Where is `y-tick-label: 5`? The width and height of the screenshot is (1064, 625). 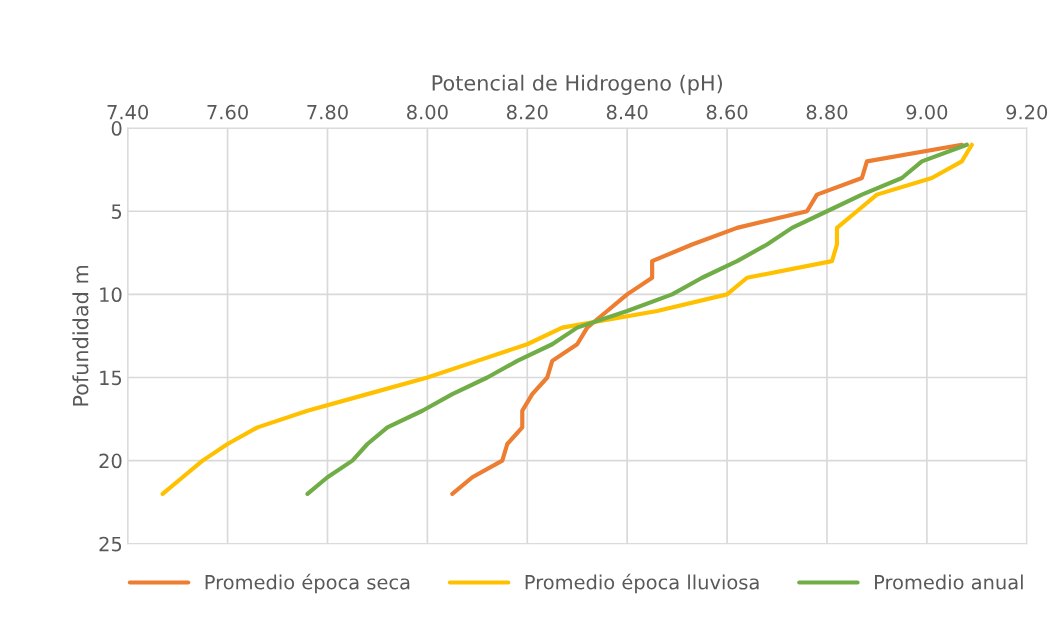
y-tick-label: 5 is located at coordinates (116, 211).